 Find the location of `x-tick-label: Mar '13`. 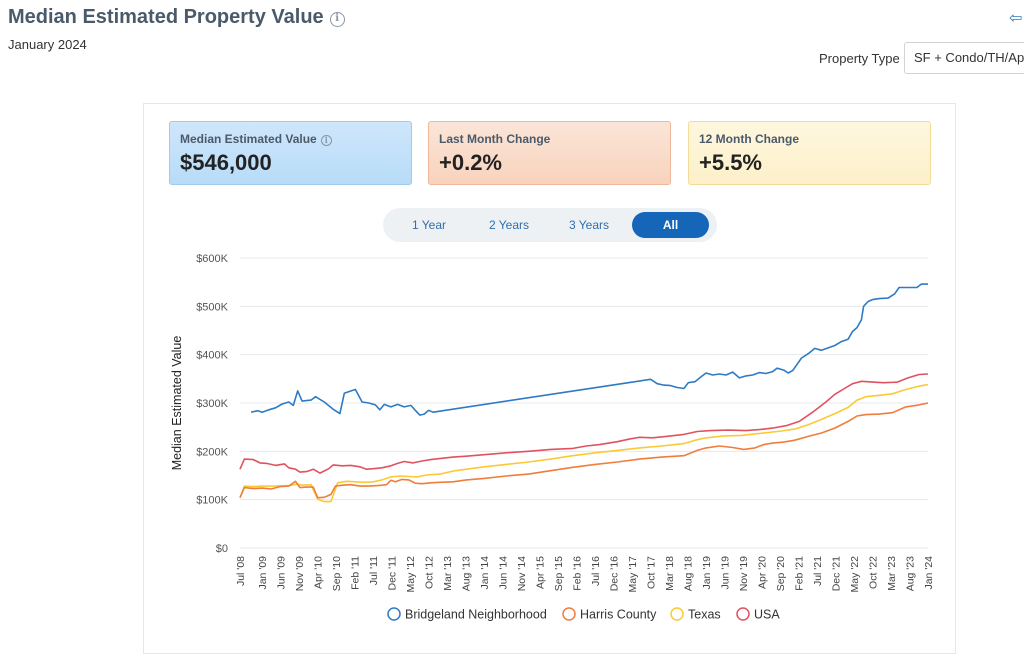

x-tick-label: Mar '13 is located at coordinates (448, 573).